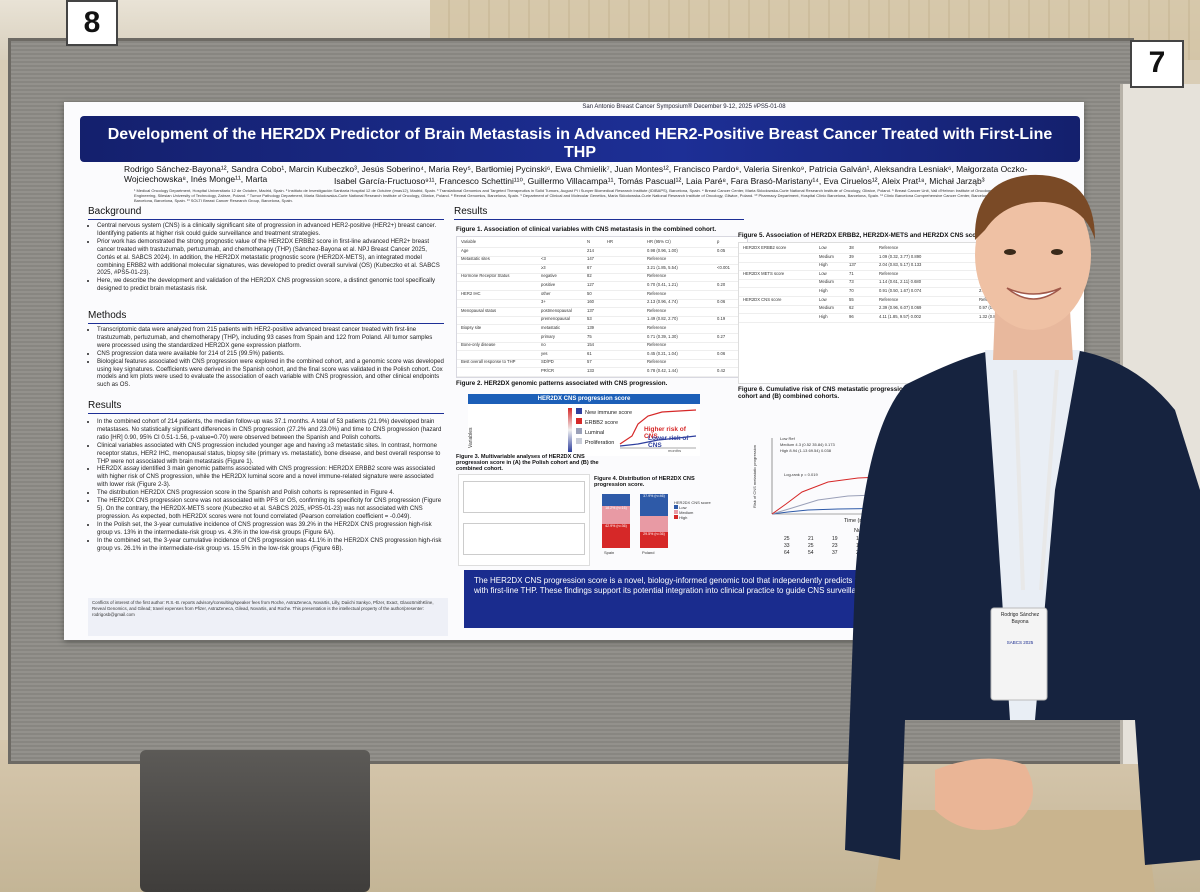 The width and height of the screenshot is (1200, 892). What do you see at coordinates (590, 250) in the screenshot?
I see `table-cell: 214` at bounding box center [590, 250].